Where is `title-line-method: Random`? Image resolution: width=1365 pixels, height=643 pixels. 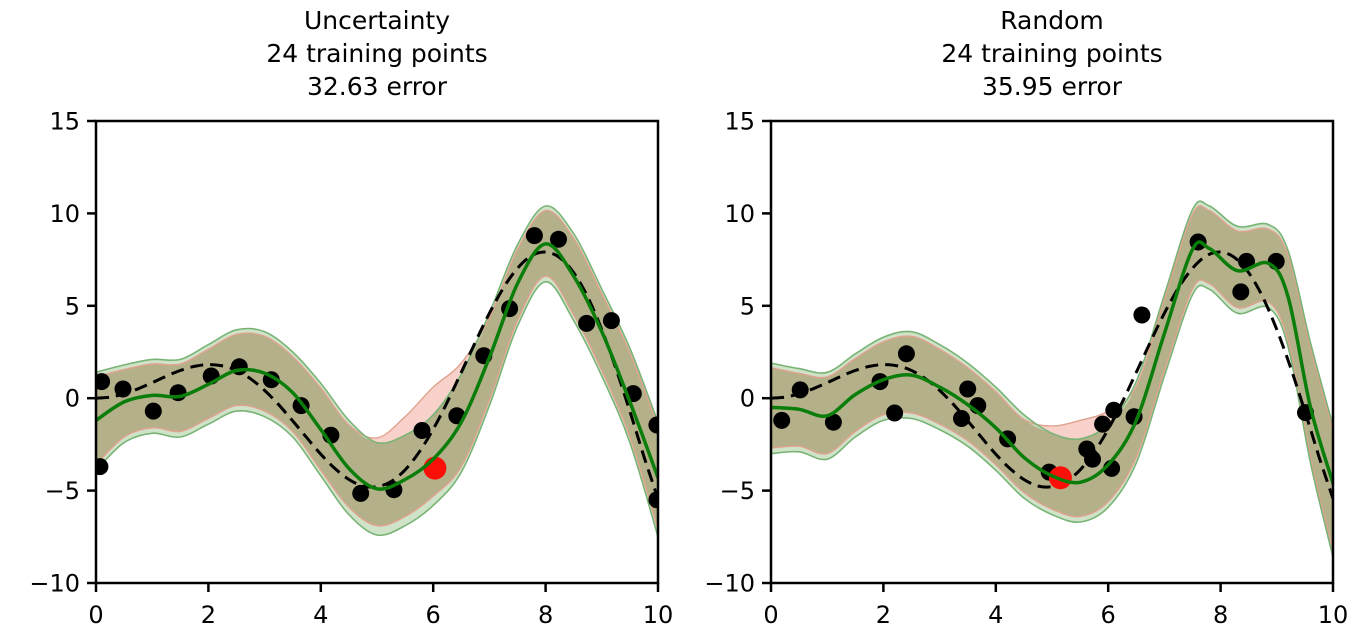
title-line-method: Random is located at coordinates (1052, 20).